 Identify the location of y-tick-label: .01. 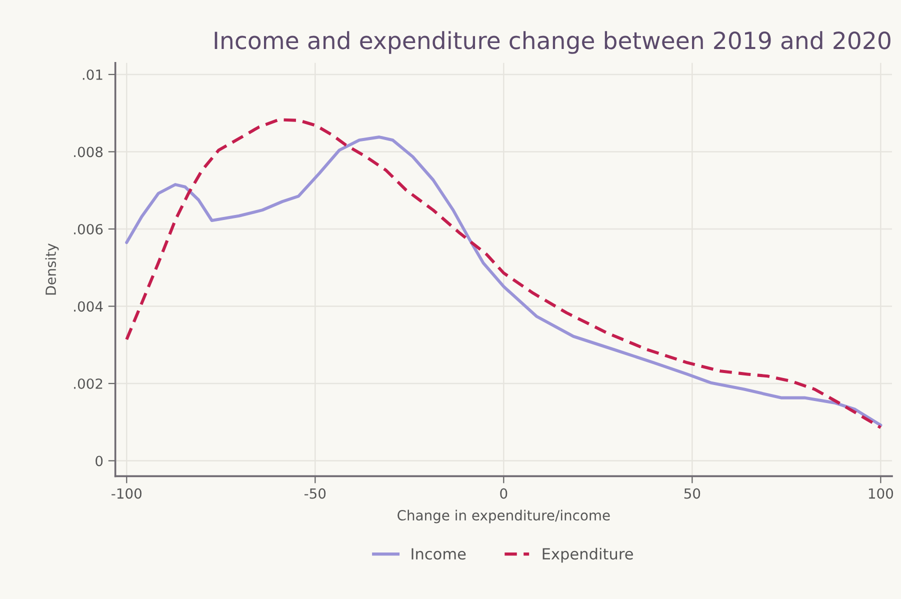
(92, 74).